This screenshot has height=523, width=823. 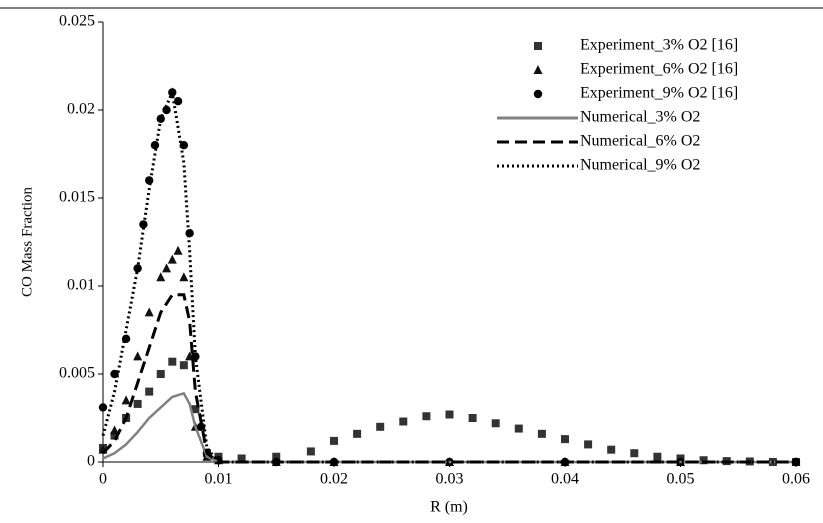 I want to click on x-tick-label: 0.02, so click(x=334, y=479).